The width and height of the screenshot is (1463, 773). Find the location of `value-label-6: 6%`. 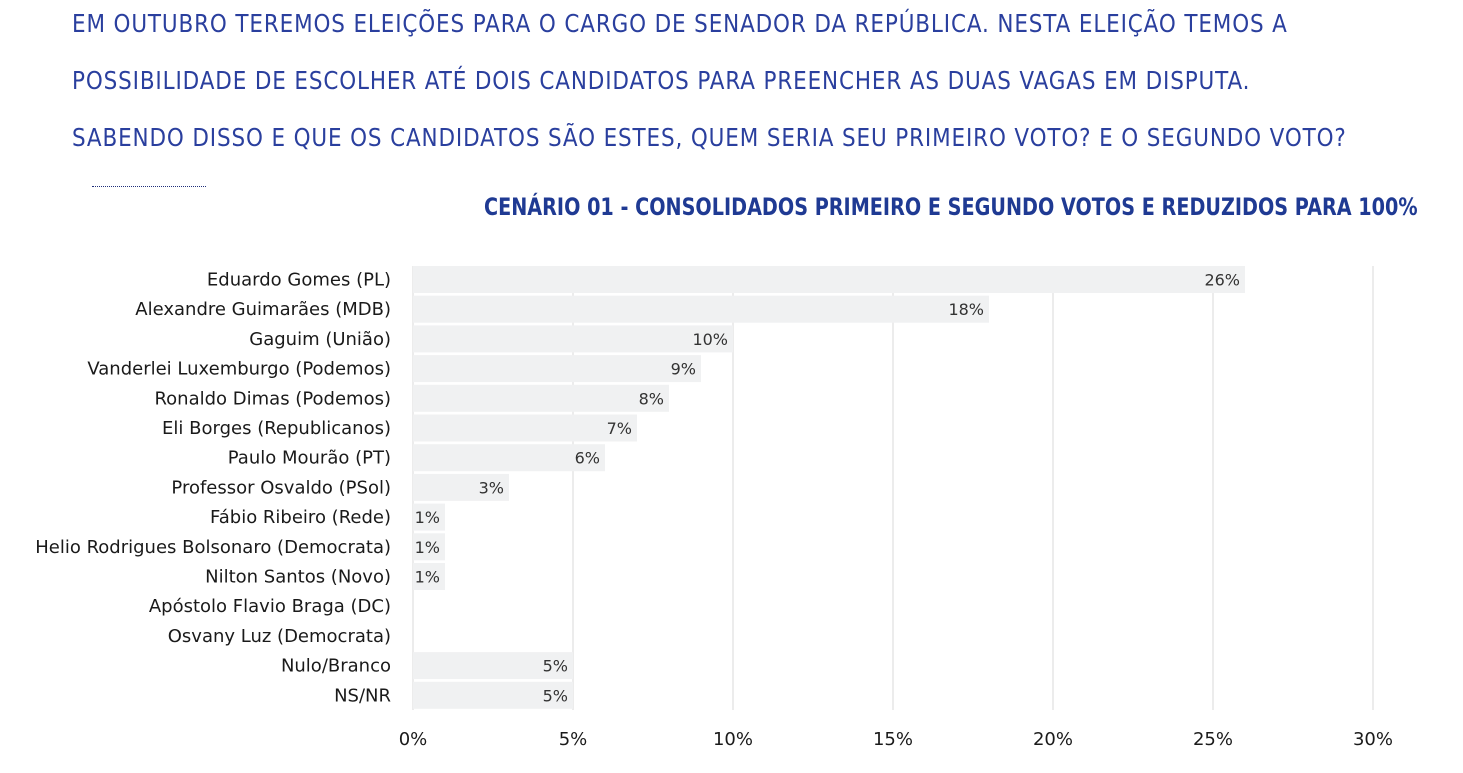

value-label-6: 6% is located at coordinates (587, 458).